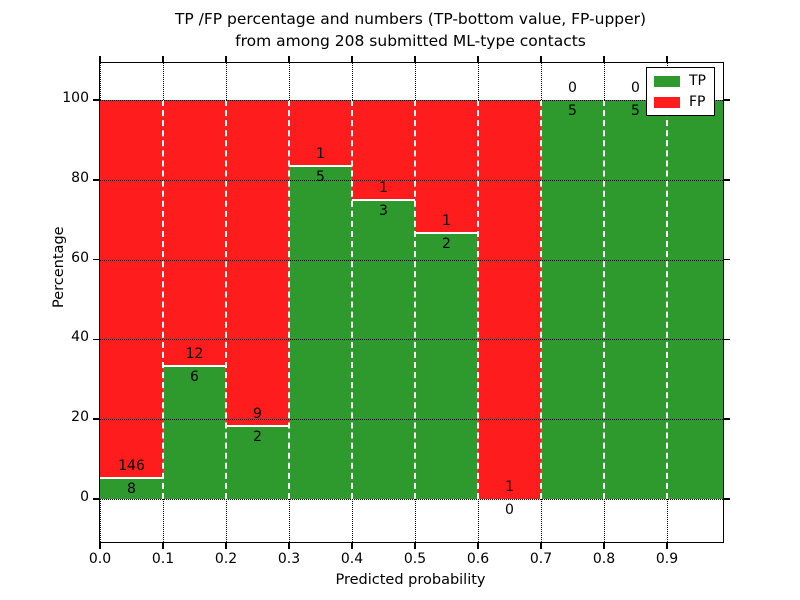 This screenshot has height=600, width=800. I want to click on y-tick-label: 80, so click(80, 177).